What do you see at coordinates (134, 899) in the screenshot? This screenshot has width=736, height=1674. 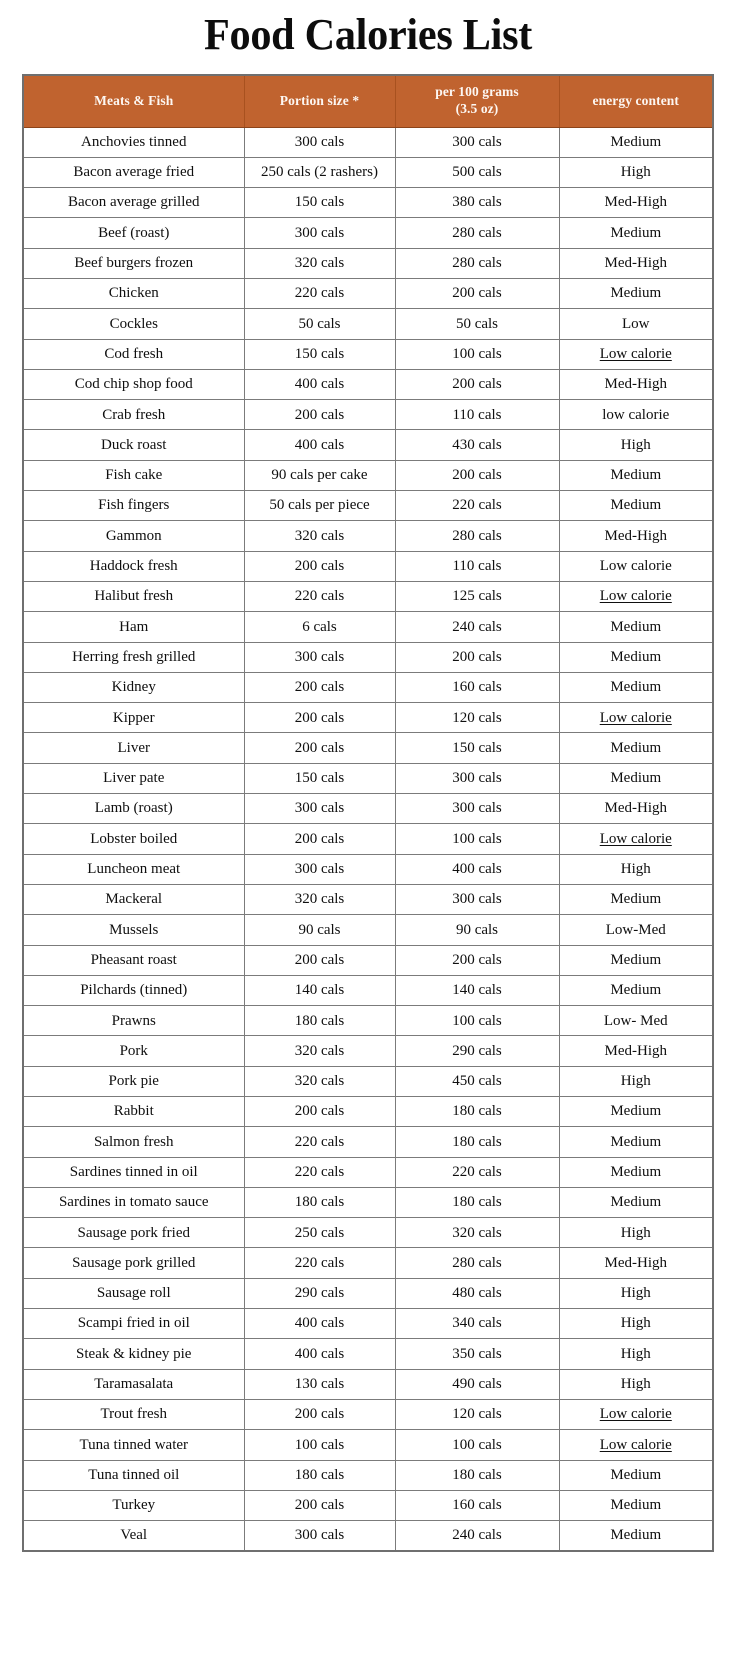 I see `cell-food-name: Mackeral` at bounding box center [134, 899].